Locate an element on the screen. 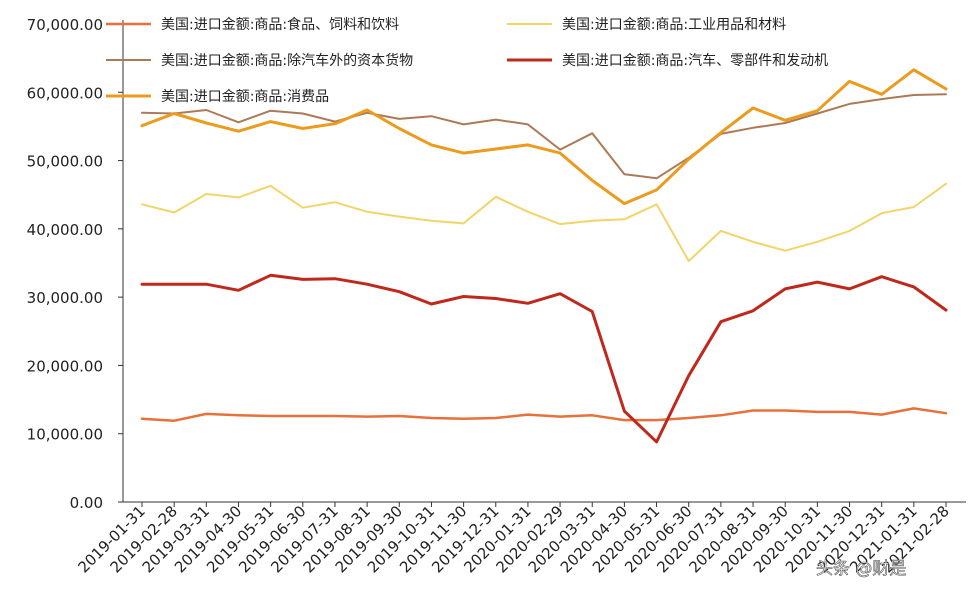  legend-label-1: 美国:进口金额:商品:食品、饲料和饮料 is located at coordinates (280, 24).